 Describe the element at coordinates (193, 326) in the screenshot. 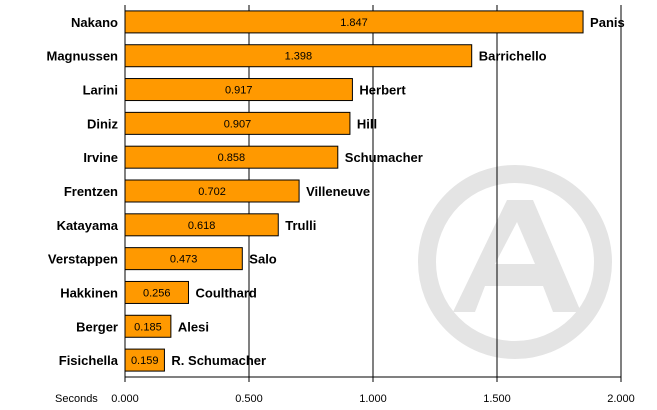

I see `bar-end-label: Alesi` at that location.